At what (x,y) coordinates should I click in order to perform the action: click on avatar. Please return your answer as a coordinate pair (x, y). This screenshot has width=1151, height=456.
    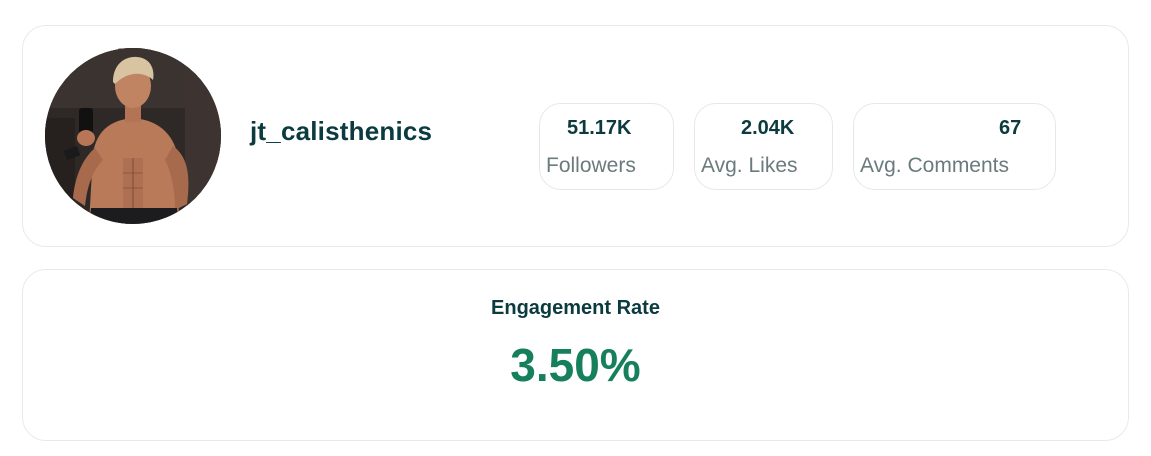
    Looking at the image, I should click on (133, 136).